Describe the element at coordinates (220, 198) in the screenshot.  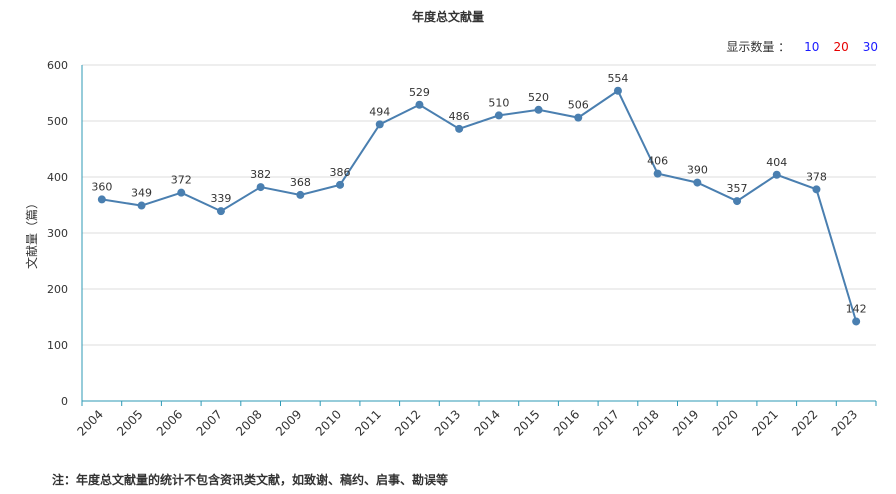
I see `data-label: 339` at that location.